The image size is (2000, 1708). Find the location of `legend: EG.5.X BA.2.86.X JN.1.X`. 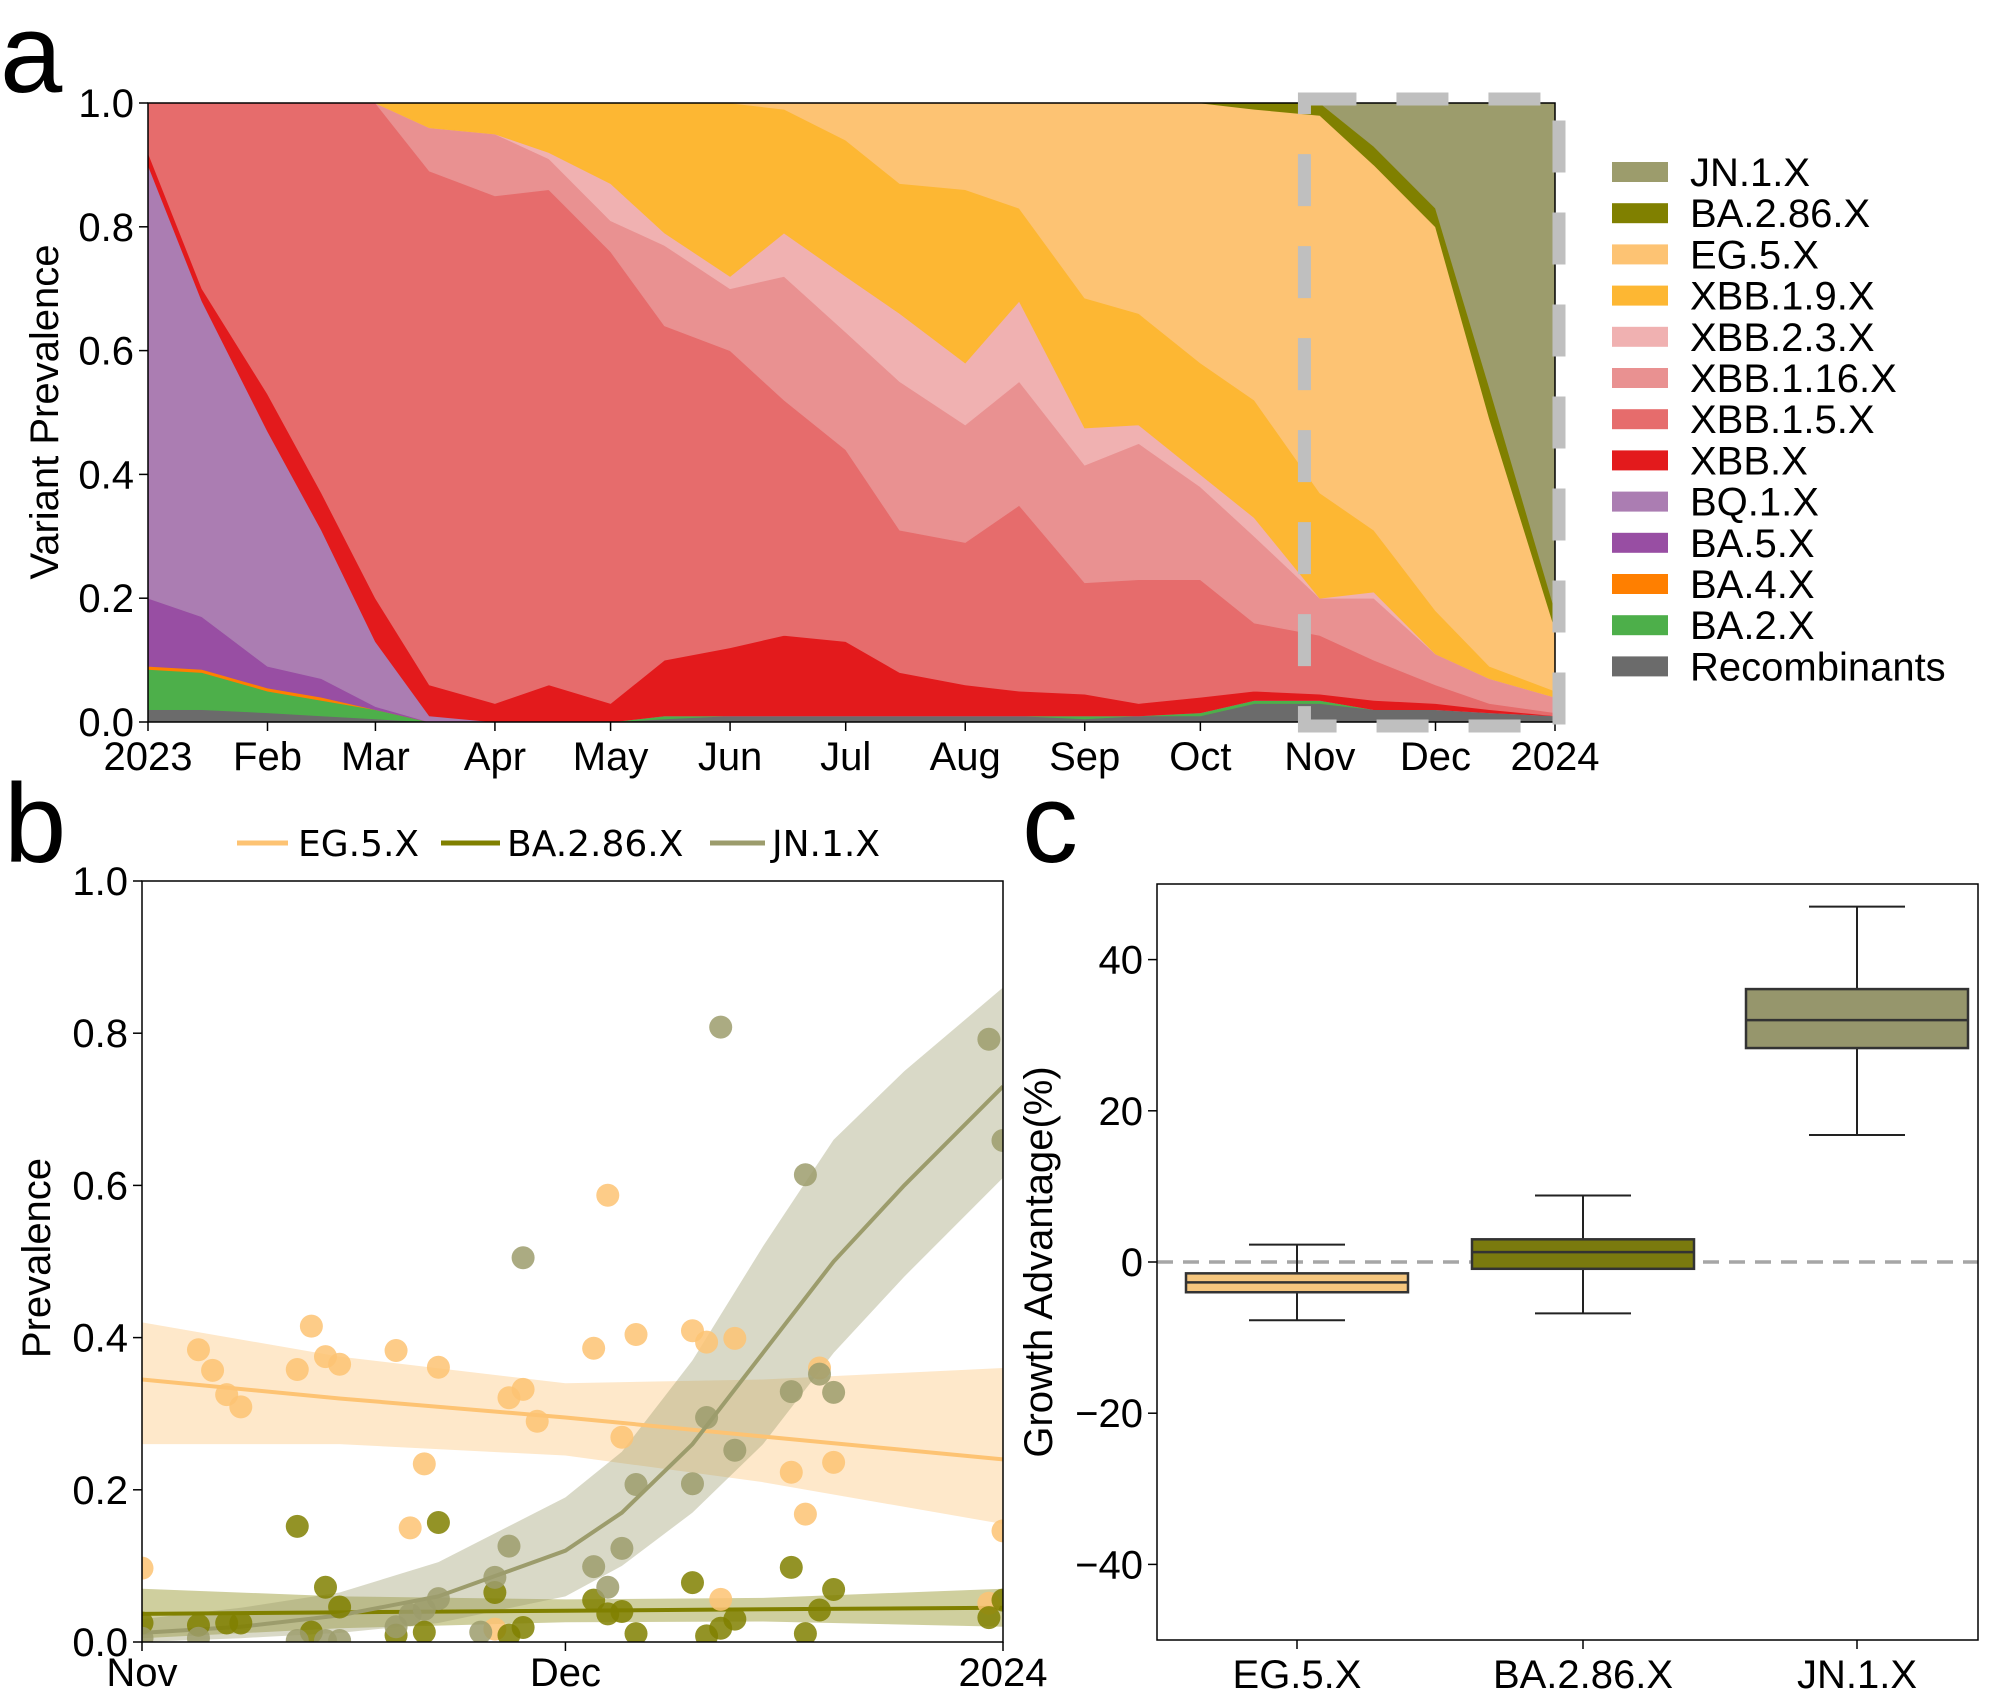

legend: EG.5.X BA.2.86.X JN.1.X is located at coordinates (558, 844).